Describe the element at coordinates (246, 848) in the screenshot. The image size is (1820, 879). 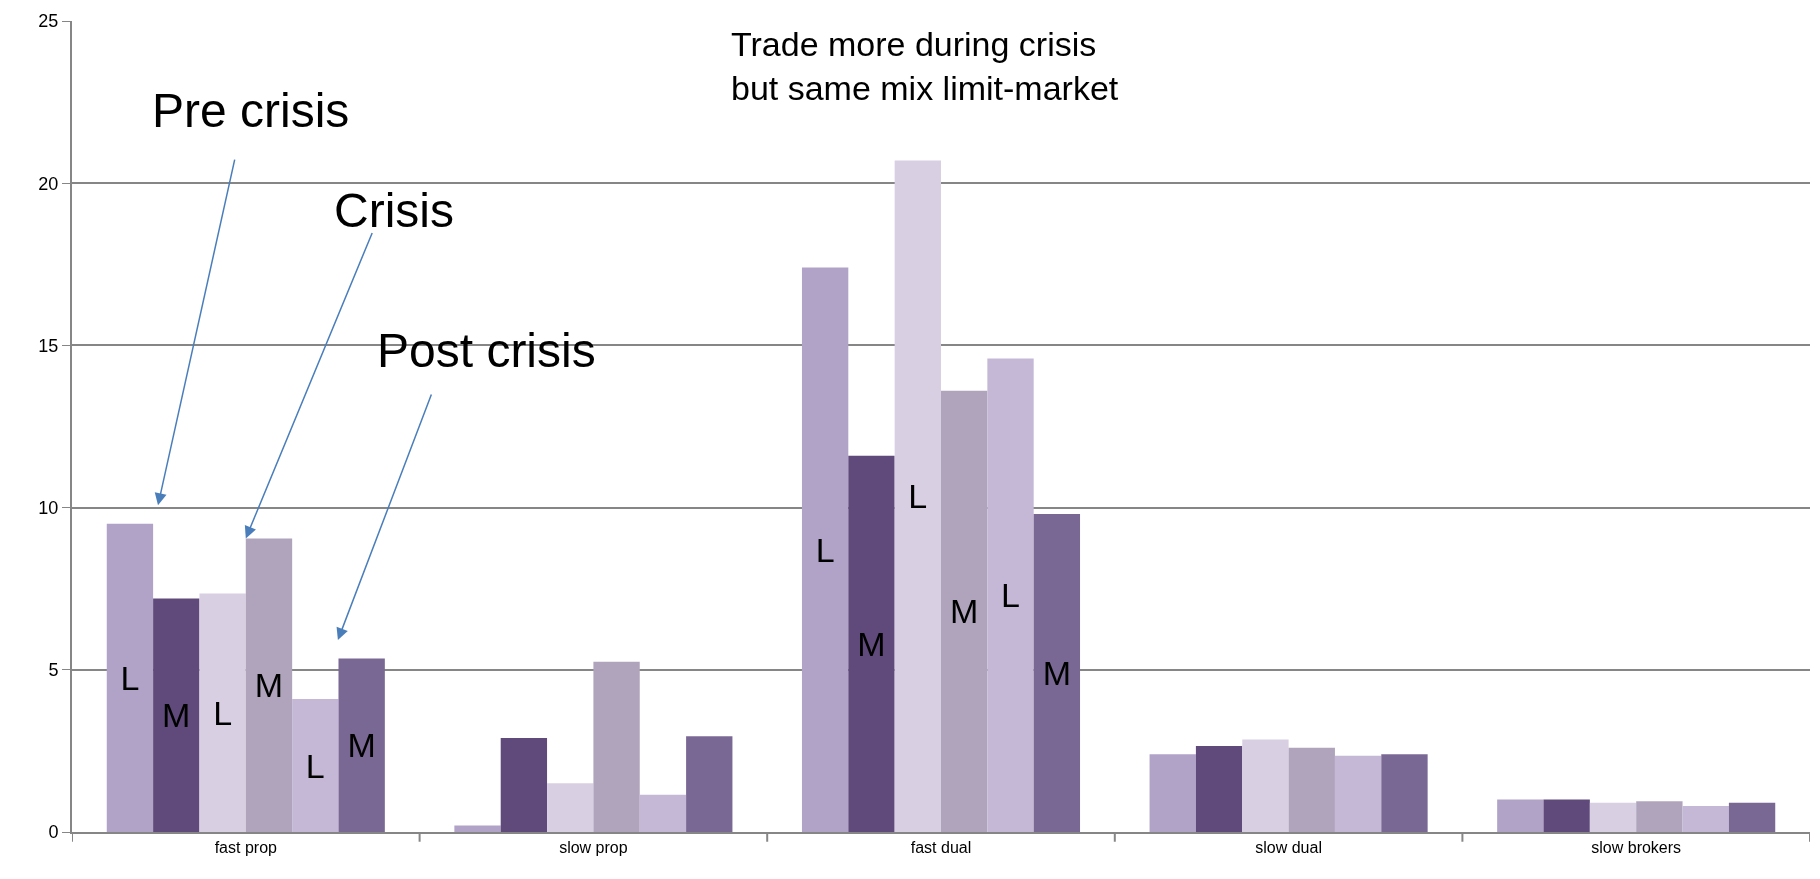
I see `x-tick-label: fast prop` at that location.